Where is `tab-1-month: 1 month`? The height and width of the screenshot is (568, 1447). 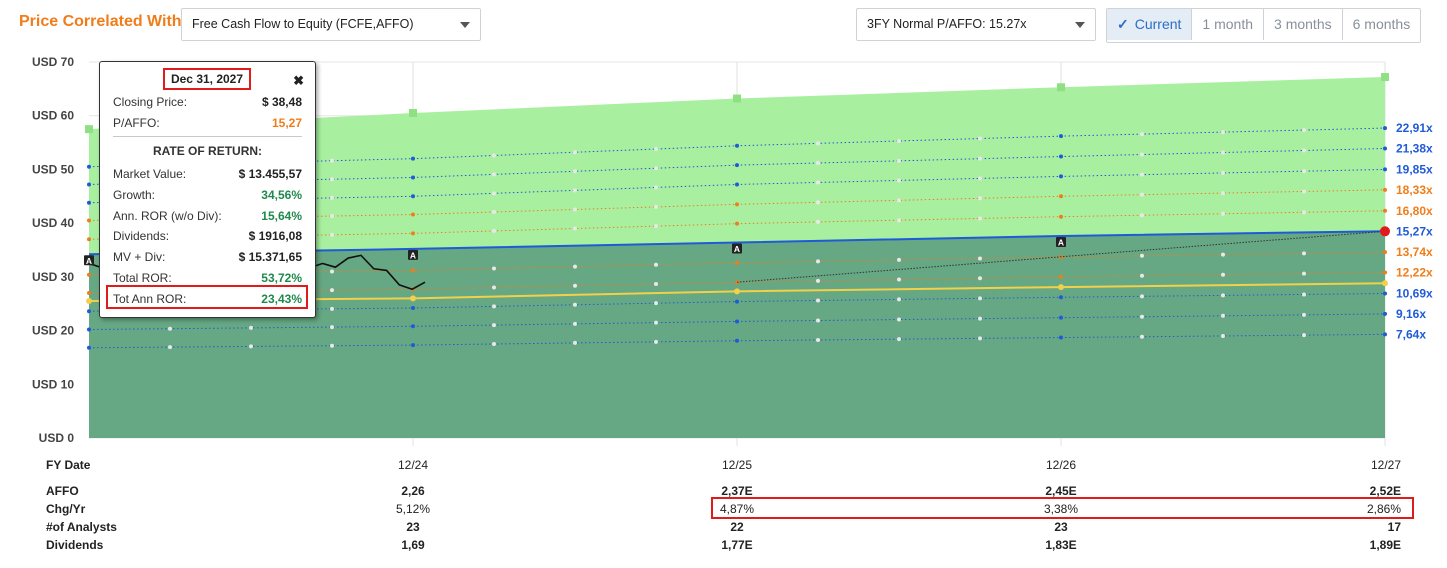
tab-1-month: 1 month is located at coordinates (1227, 24).